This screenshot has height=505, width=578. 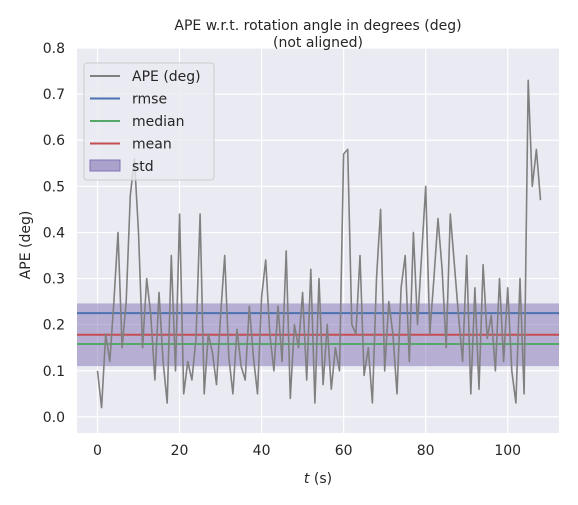 I want to click on x-tick-label: 80, so click(x=426, y=451).